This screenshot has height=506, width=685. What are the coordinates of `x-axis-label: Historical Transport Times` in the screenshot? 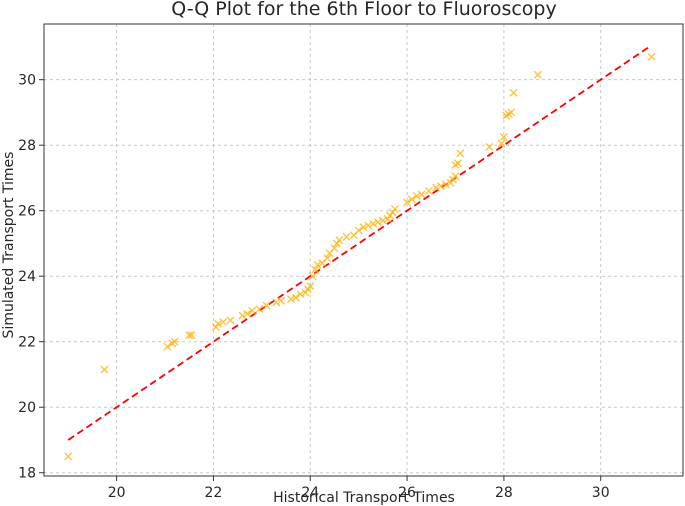 It's located at (364, 498).